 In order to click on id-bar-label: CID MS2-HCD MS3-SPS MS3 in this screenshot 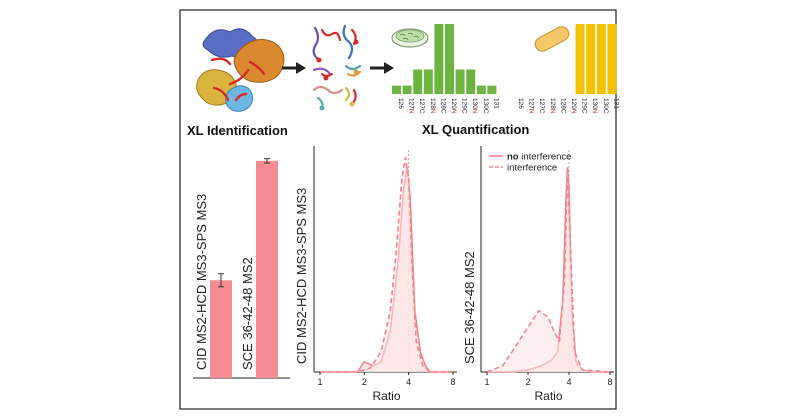, I will do `click(201, 282)`.